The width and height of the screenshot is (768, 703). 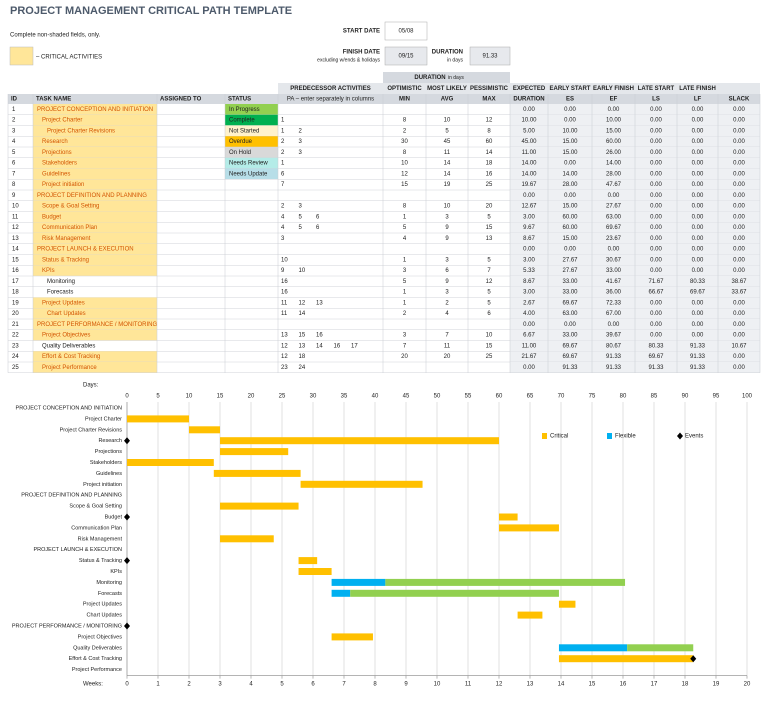 What do you see at coordinates (92, 196) in the screenshot?
I see `task-name: PROJECT DEFINITION AND PLANNING` at bounding box center [92, 196].